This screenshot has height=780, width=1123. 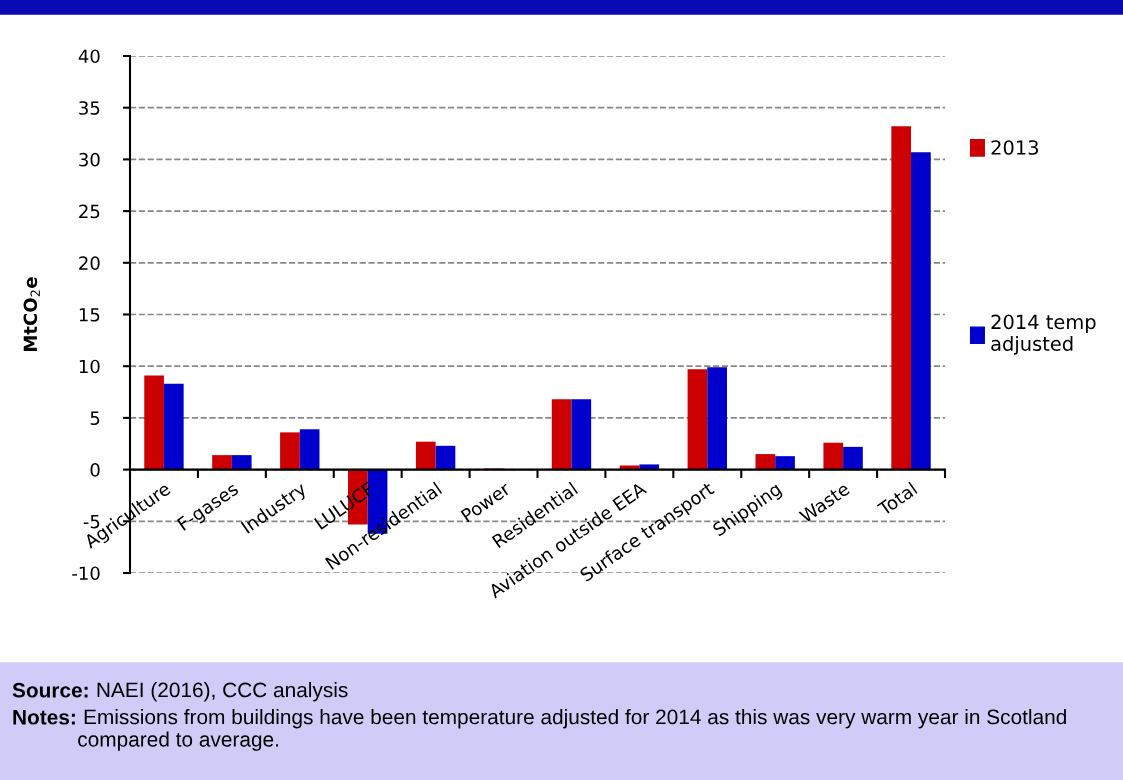 I want to click on y-tick-label: 35, so click(x=89, y=108).